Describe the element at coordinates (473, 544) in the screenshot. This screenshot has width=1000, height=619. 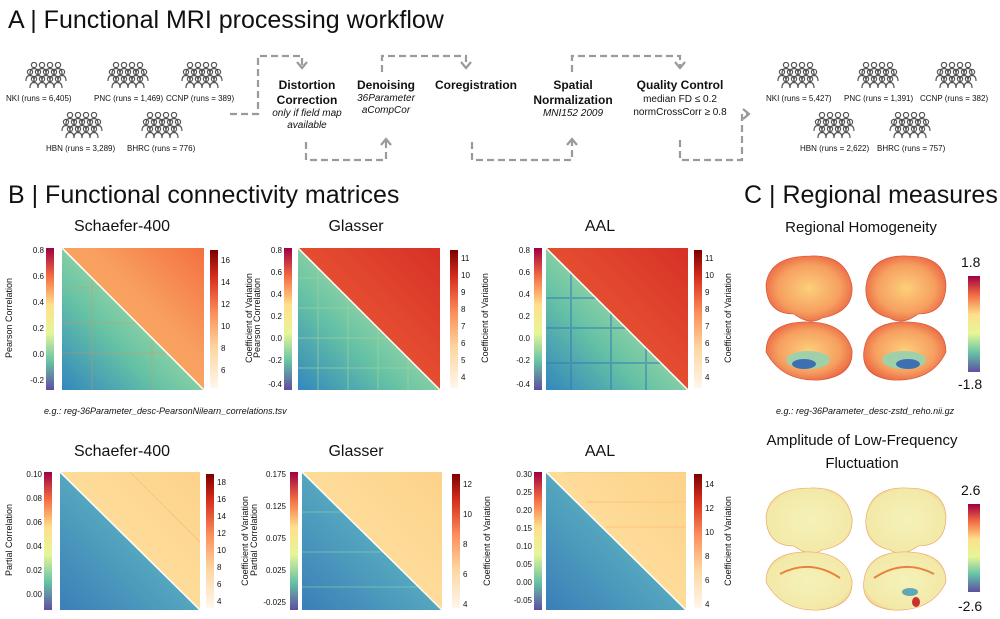
I see `right-ticks: 12 10 8 6 4` at that location.